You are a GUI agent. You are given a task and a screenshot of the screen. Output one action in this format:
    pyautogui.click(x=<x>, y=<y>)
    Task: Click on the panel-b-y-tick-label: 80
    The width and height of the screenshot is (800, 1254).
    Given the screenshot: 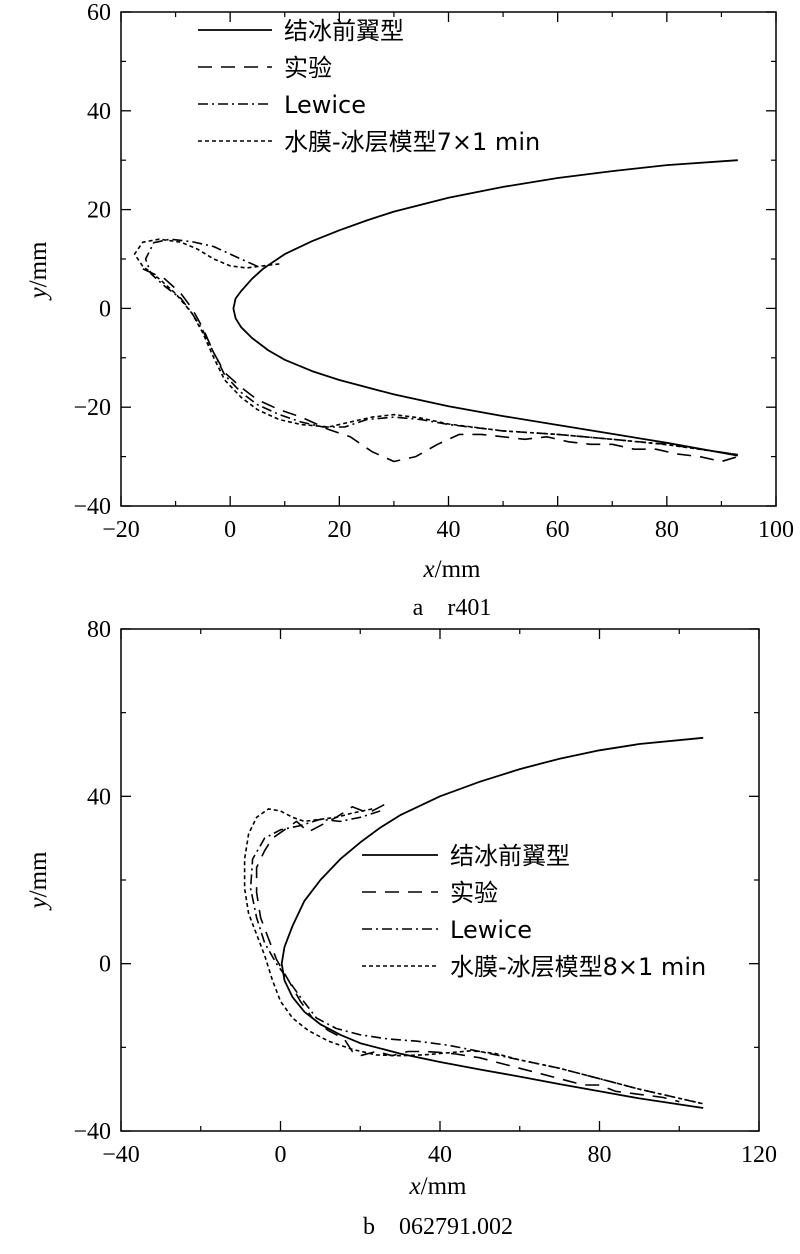 What is the action you would take?
    pyautogui.click(x=99, y=630)
    